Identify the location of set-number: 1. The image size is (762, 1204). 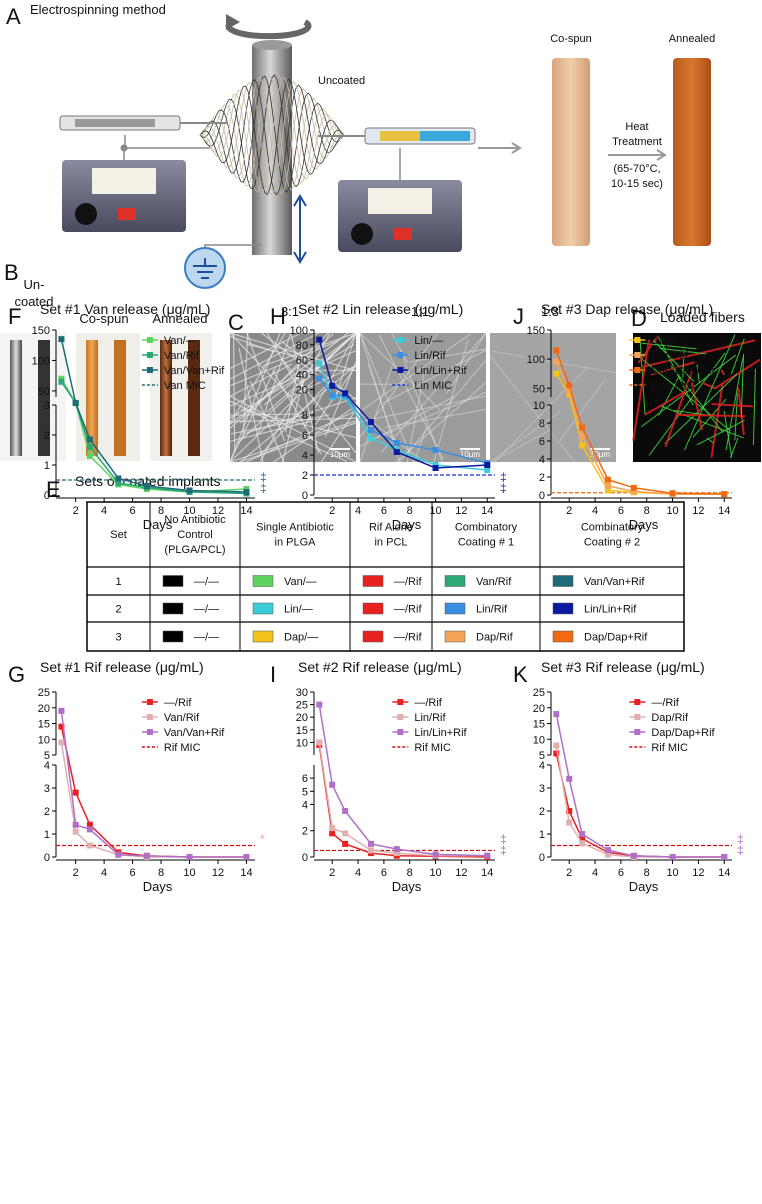
(118, 582).